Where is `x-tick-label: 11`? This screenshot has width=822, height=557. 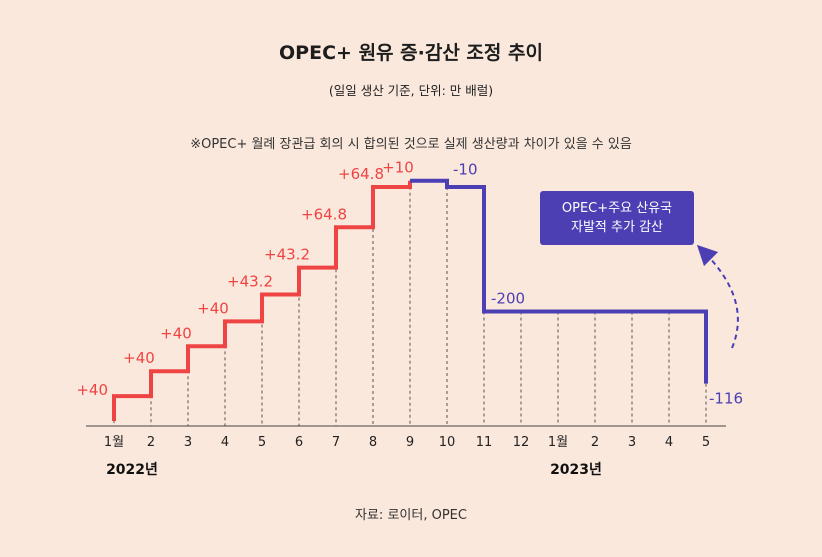 x-tick-label: 11 is located at coordinates (484, 442).